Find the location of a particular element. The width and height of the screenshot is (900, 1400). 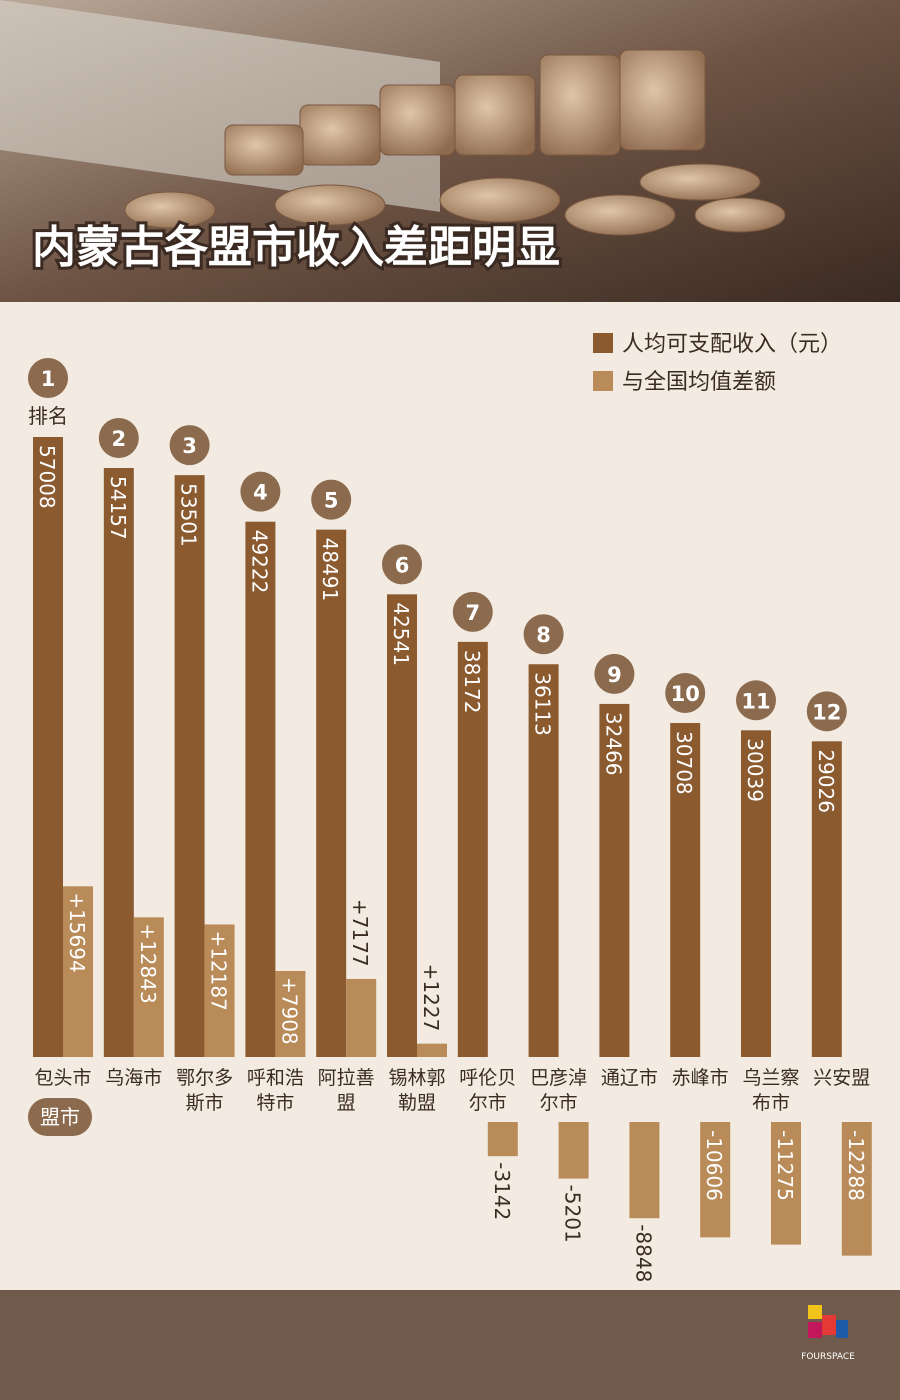

rank-number: 4 is located at coordinates (260, 493).